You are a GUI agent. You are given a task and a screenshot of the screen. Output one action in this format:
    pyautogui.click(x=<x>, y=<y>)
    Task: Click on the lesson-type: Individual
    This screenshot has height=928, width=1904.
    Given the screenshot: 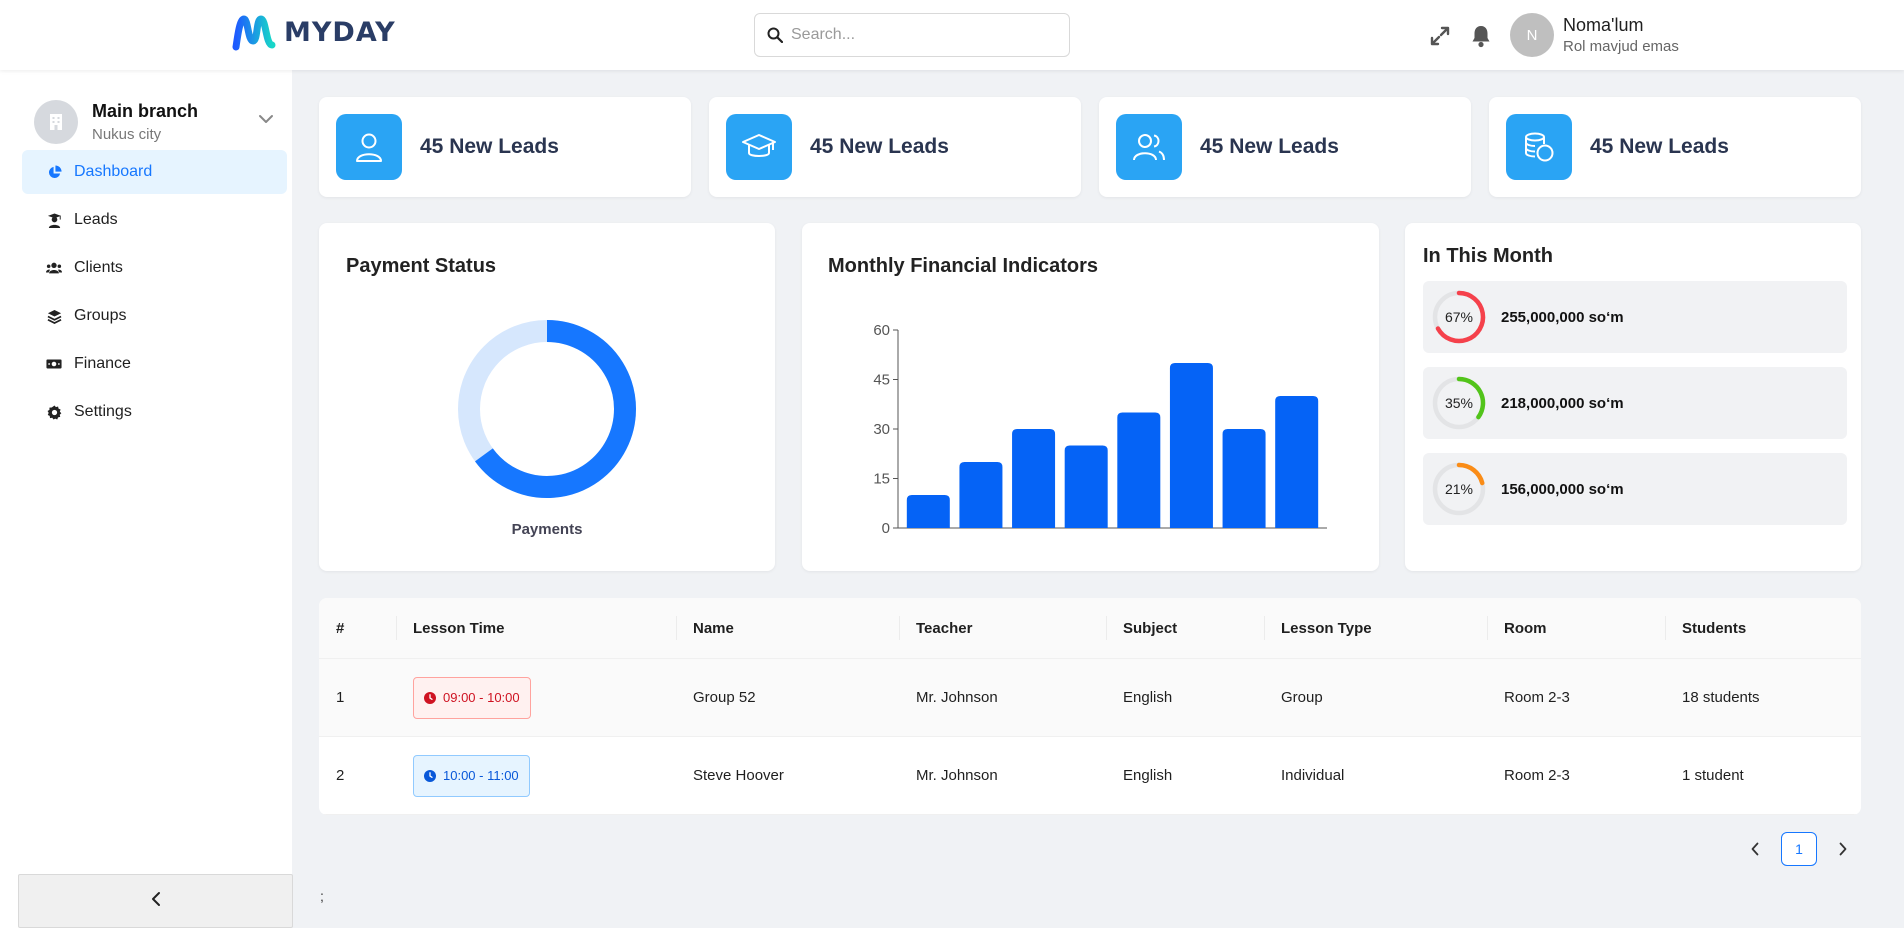 What is the action you would take?
    pyautogui.click(x=1313, y=775)
    